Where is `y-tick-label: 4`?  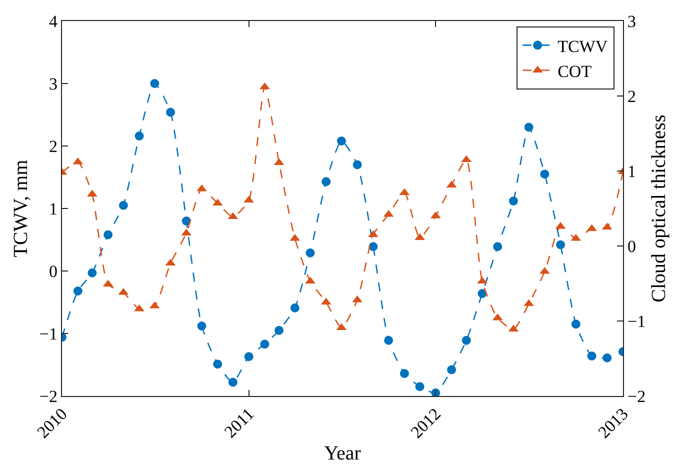 y-tick-label: 4 is located at coordinates (53, 21).